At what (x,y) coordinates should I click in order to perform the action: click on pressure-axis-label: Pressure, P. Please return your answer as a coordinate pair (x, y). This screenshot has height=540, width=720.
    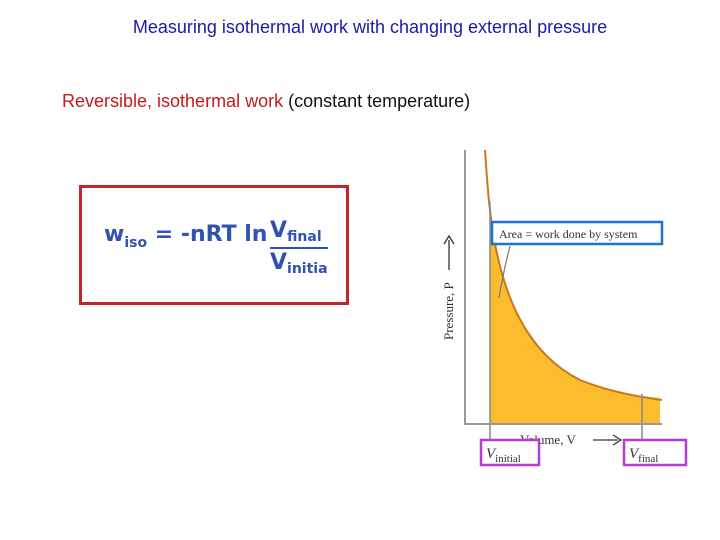
    Looking at the image, I should click on (448, 311).